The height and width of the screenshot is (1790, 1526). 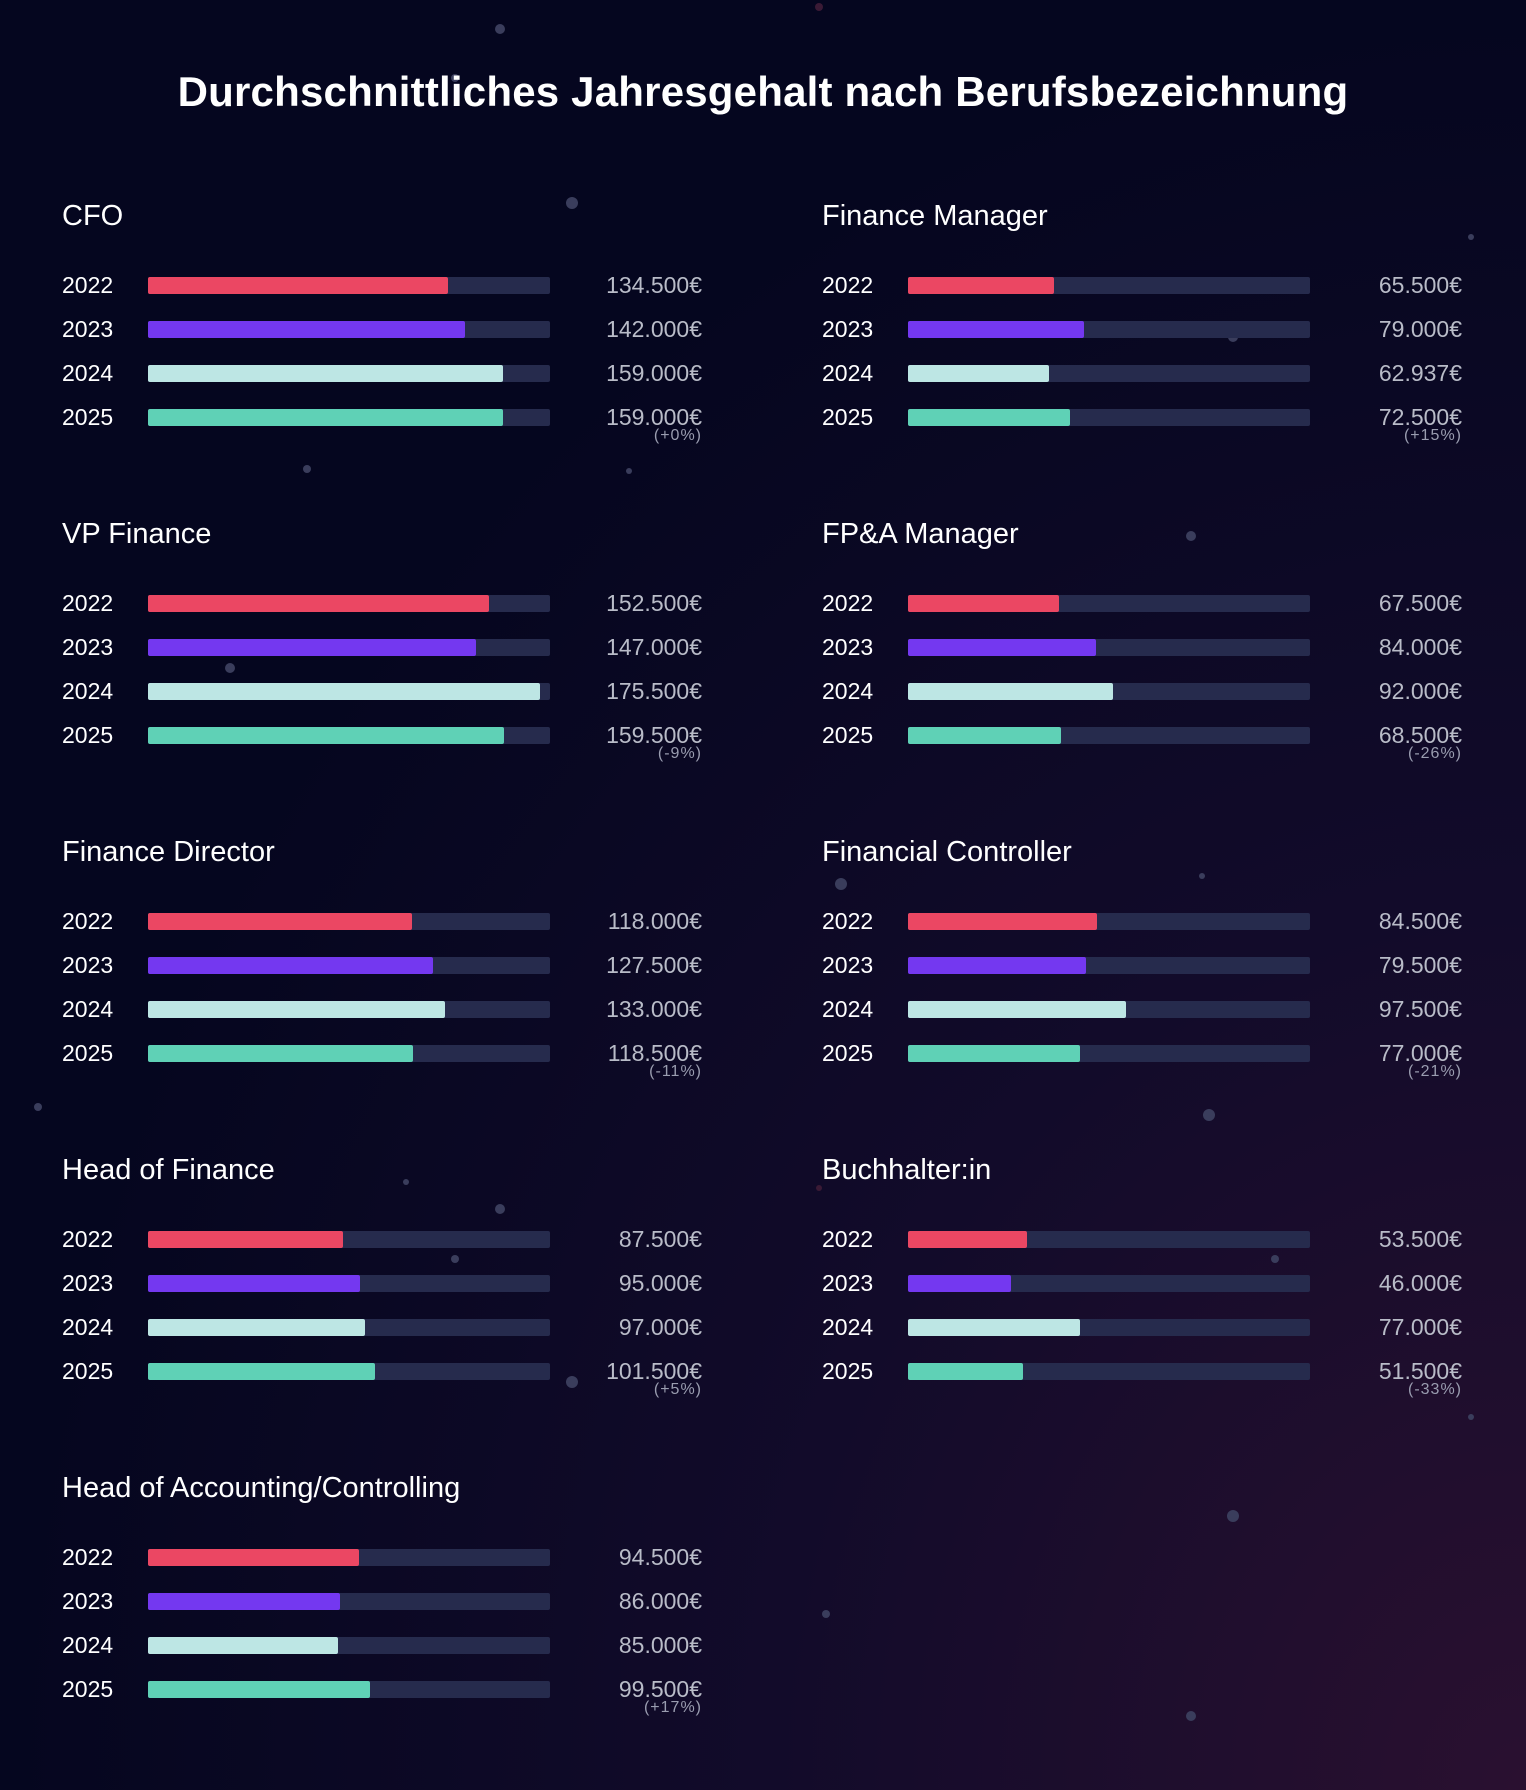 What do you see at coordinates (654, 417) in the screenshot?
I see `value-label: 159.000€` at bounding box center [654, 417].